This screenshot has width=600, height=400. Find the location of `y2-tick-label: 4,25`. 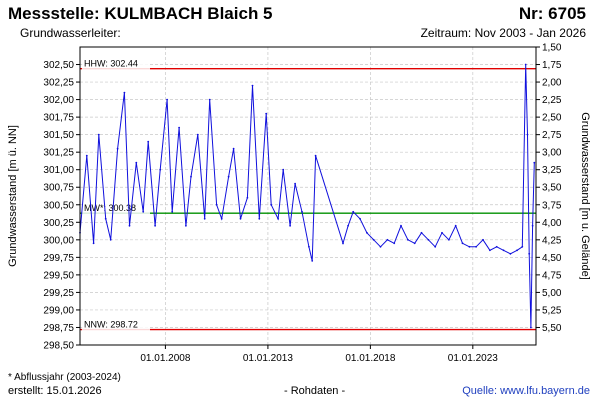

y2-tick-label: 4,25 is located at coordinates (552, 240).